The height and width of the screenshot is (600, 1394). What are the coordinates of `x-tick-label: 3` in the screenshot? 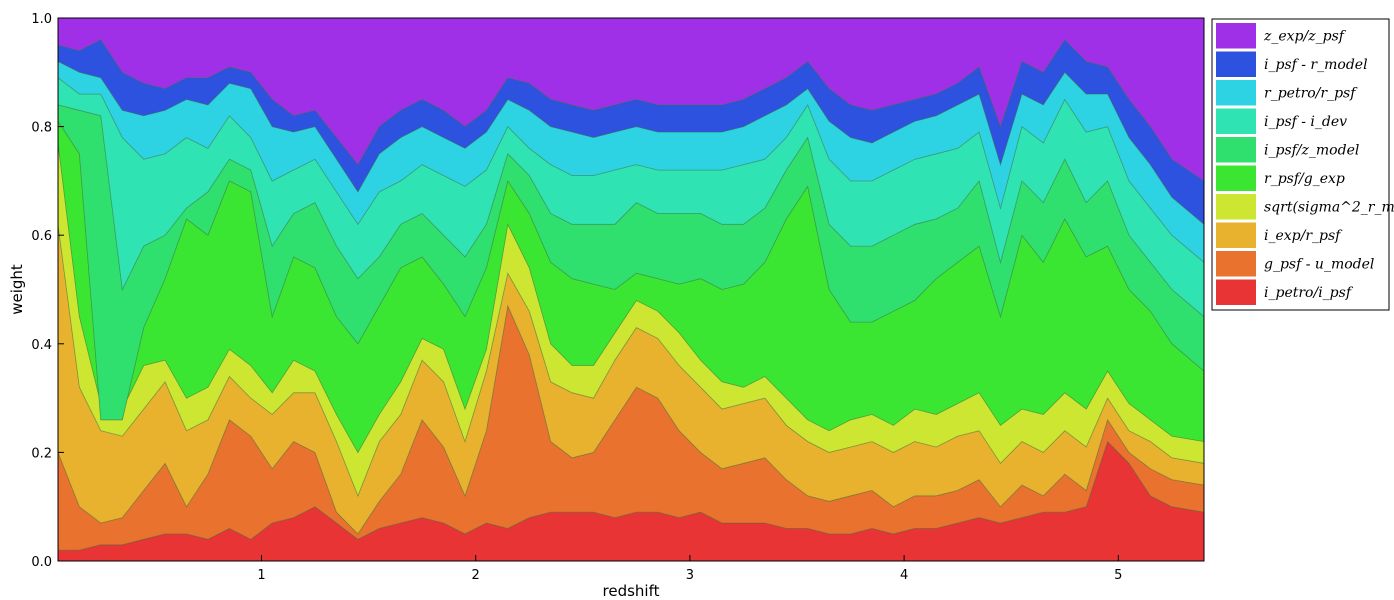 It's located at (690, 575).